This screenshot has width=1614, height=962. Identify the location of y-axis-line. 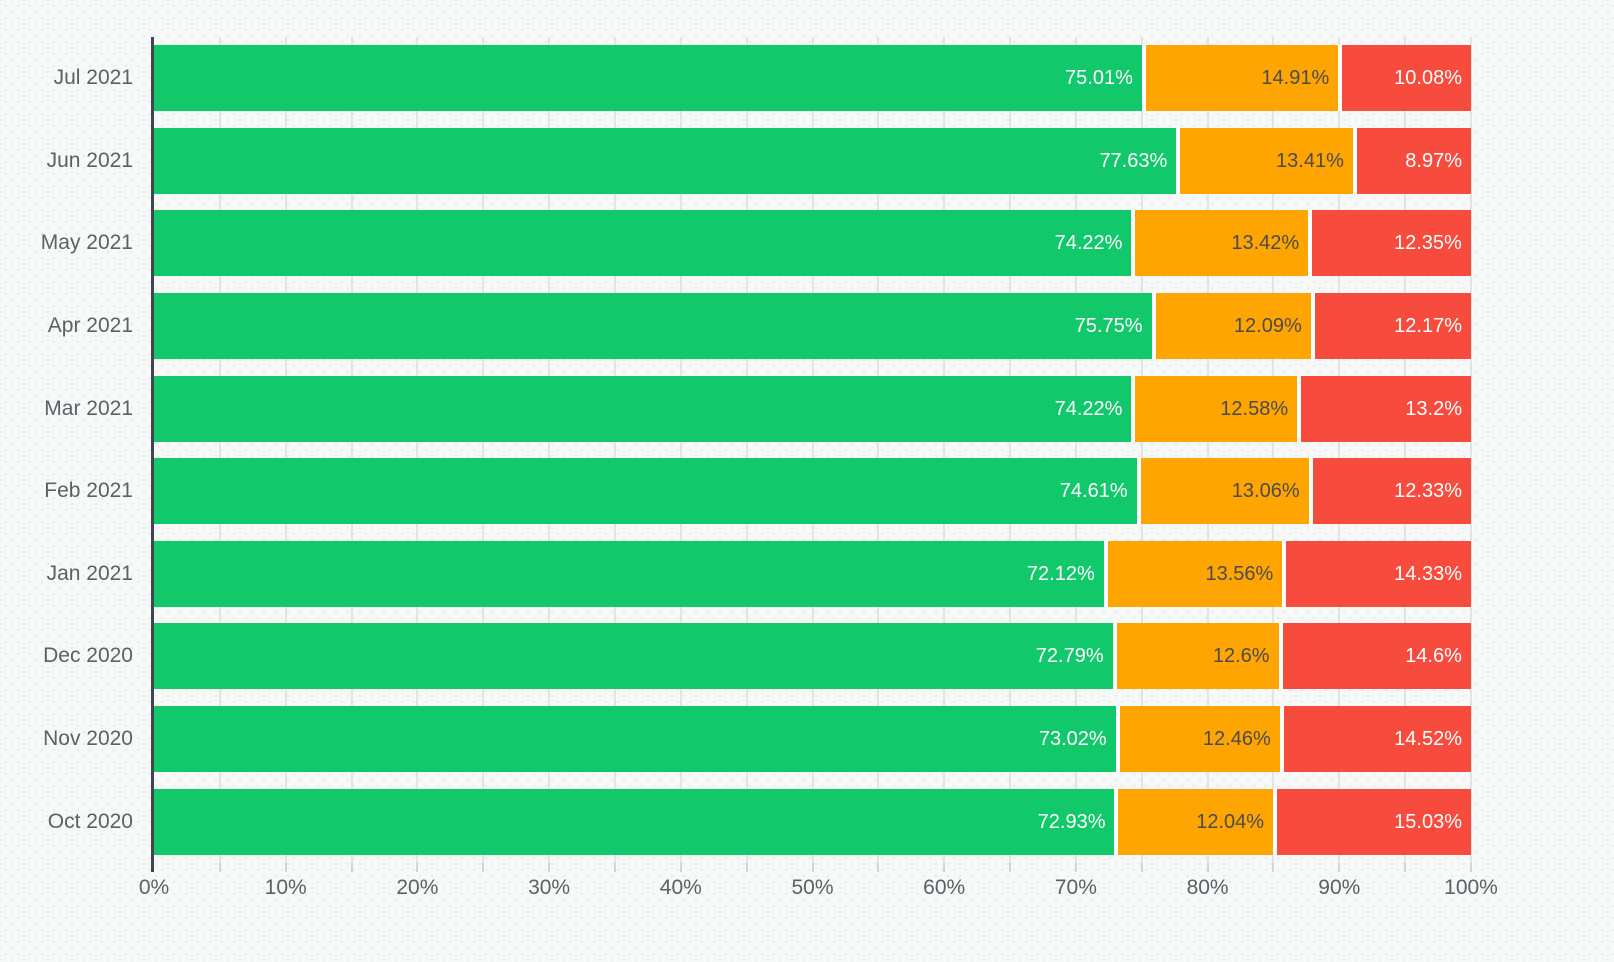
(152, 454).